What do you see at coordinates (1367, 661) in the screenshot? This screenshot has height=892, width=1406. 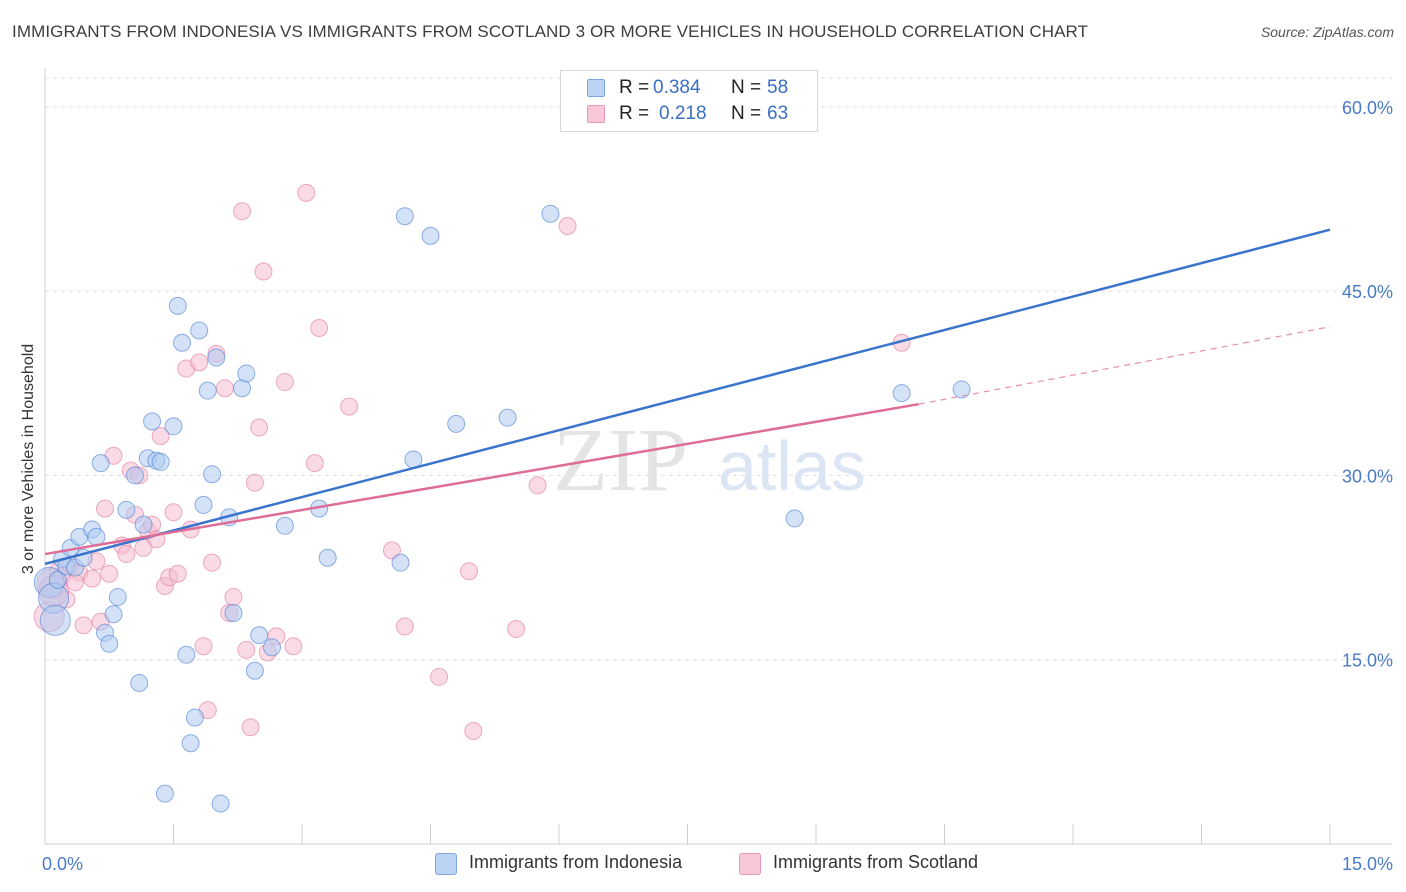 I see `y-tick-label: 15.0%` at bounding box center [1367, 661].